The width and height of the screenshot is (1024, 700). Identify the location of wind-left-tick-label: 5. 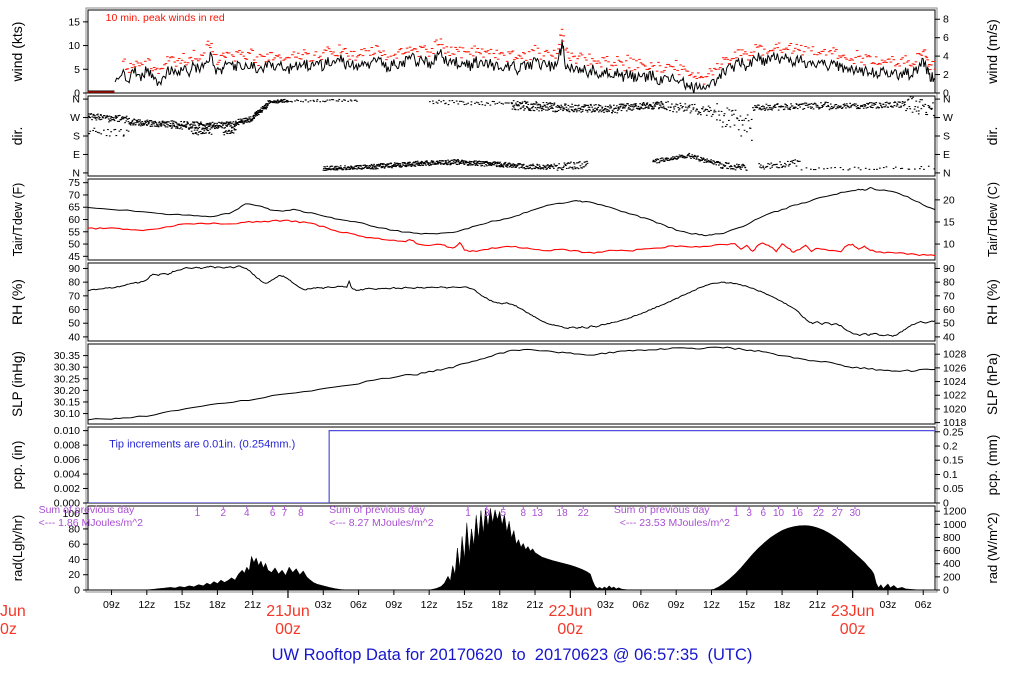
(77, 70).